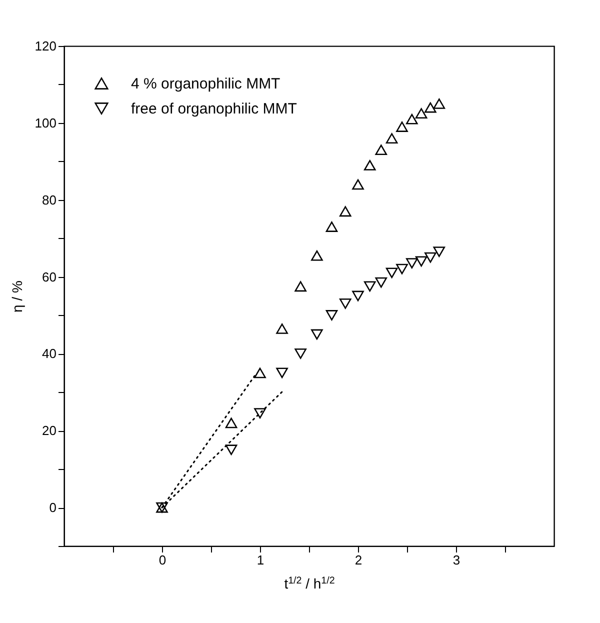 Image resolution: width=600 pixels, height=623 pixels. Describe the element at coordinates (260, 560) in the screenshot. I see `x-tick-label: 1` at that location.